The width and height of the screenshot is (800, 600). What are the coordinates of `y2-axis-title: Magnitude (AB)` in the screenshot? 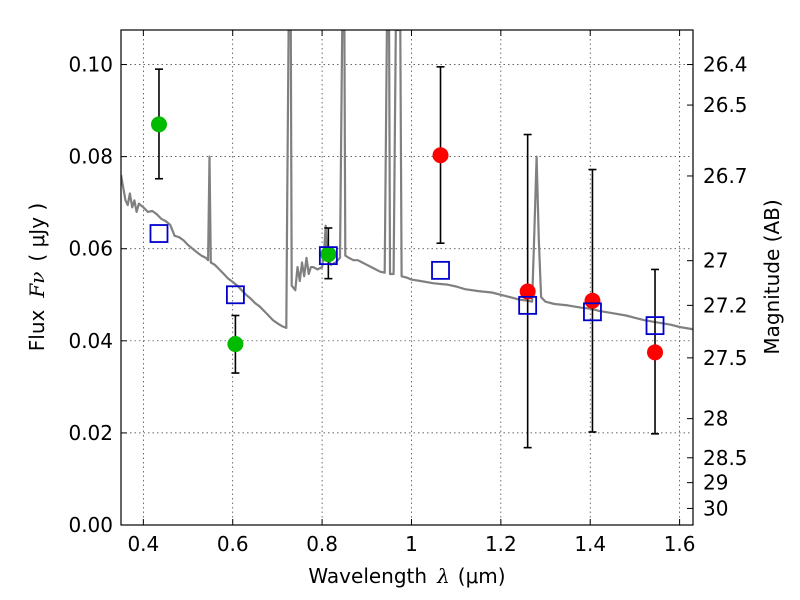 It's located at (772, 276).